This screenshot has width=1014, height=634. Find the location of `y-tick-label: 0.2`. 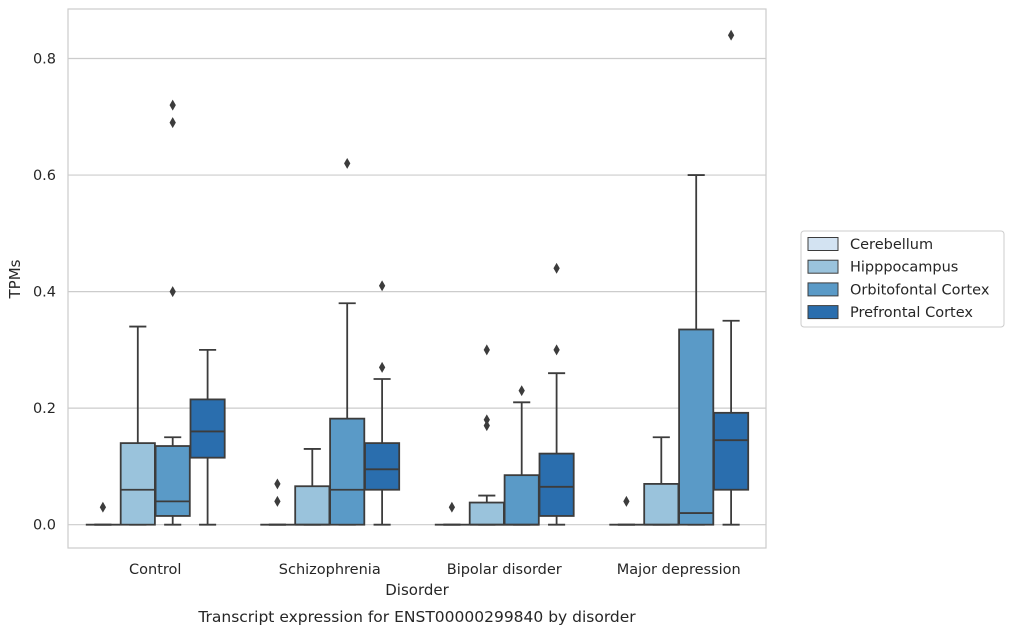

y-tick-label: 0.2 is located at coordinates (44, 409).